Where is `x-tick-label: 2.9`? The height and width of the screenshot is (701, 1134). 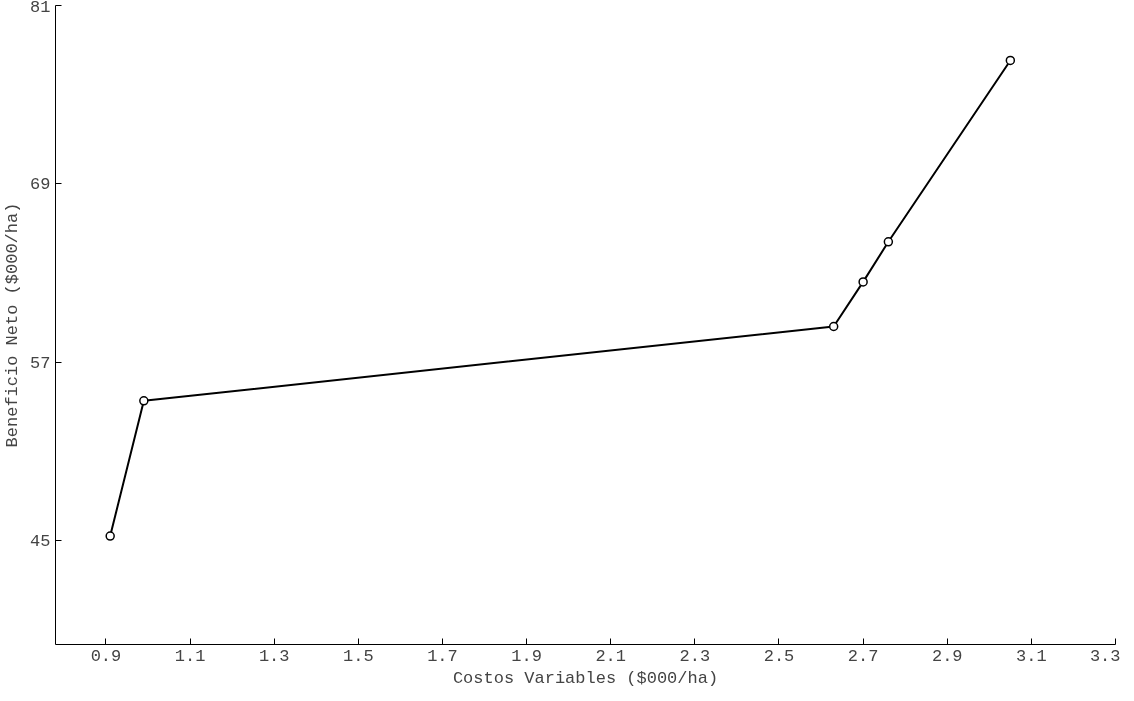 x-tick-label: 2.9 is located at coordinates (947, 656).